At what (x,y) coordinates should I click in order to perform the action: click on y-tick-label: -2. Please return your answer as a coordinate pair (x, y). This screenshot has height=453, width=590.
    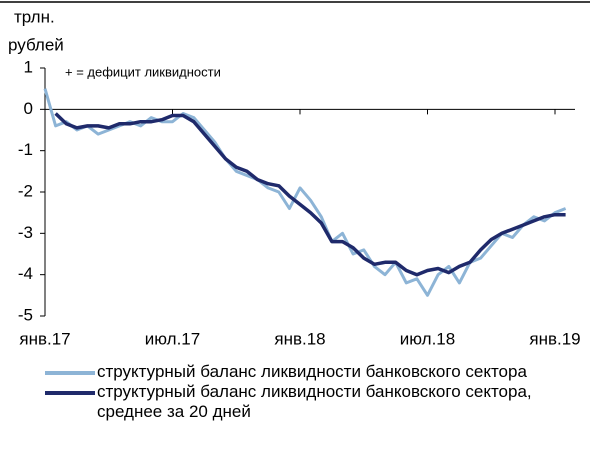
    Looking at the image, I should click on (25, 190).